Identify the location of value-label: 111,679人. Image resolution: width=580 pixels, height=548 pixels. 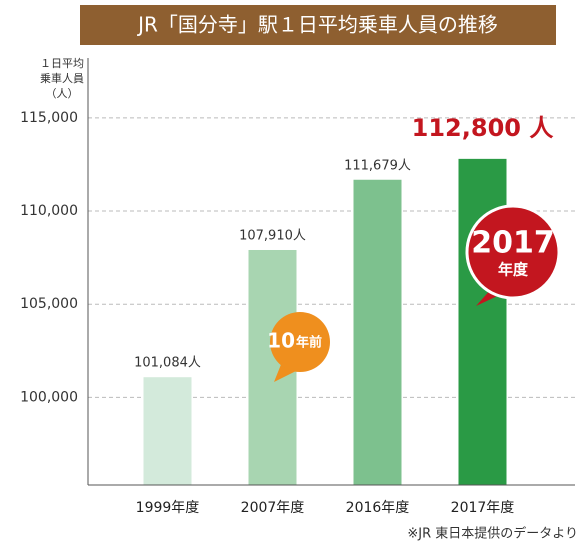
(377, 165).